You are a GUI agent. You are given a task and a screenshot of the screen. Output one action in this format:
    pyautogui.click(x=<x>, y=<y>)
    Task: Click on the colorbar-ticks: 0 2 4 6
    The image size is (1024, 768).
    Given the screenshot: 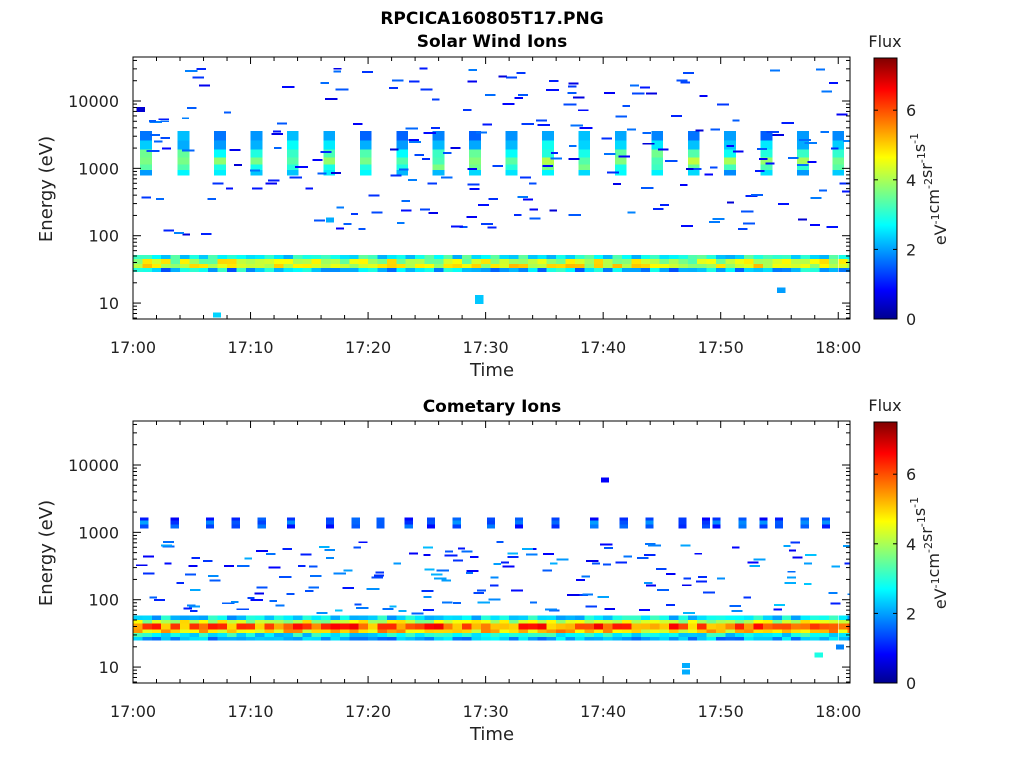 What is the action you would take?
    pyautogui.click(x=895, y=579)
    